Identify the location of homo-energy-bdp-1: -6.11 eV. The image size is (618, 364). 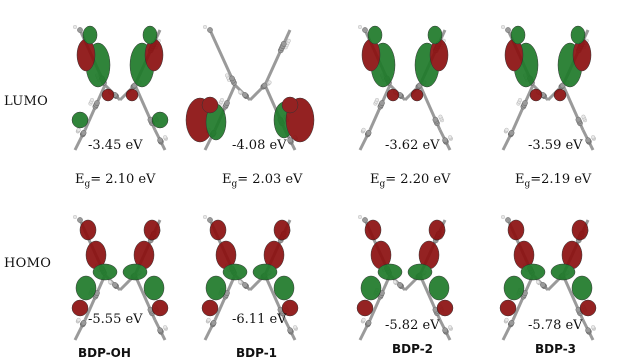
(259, 319).